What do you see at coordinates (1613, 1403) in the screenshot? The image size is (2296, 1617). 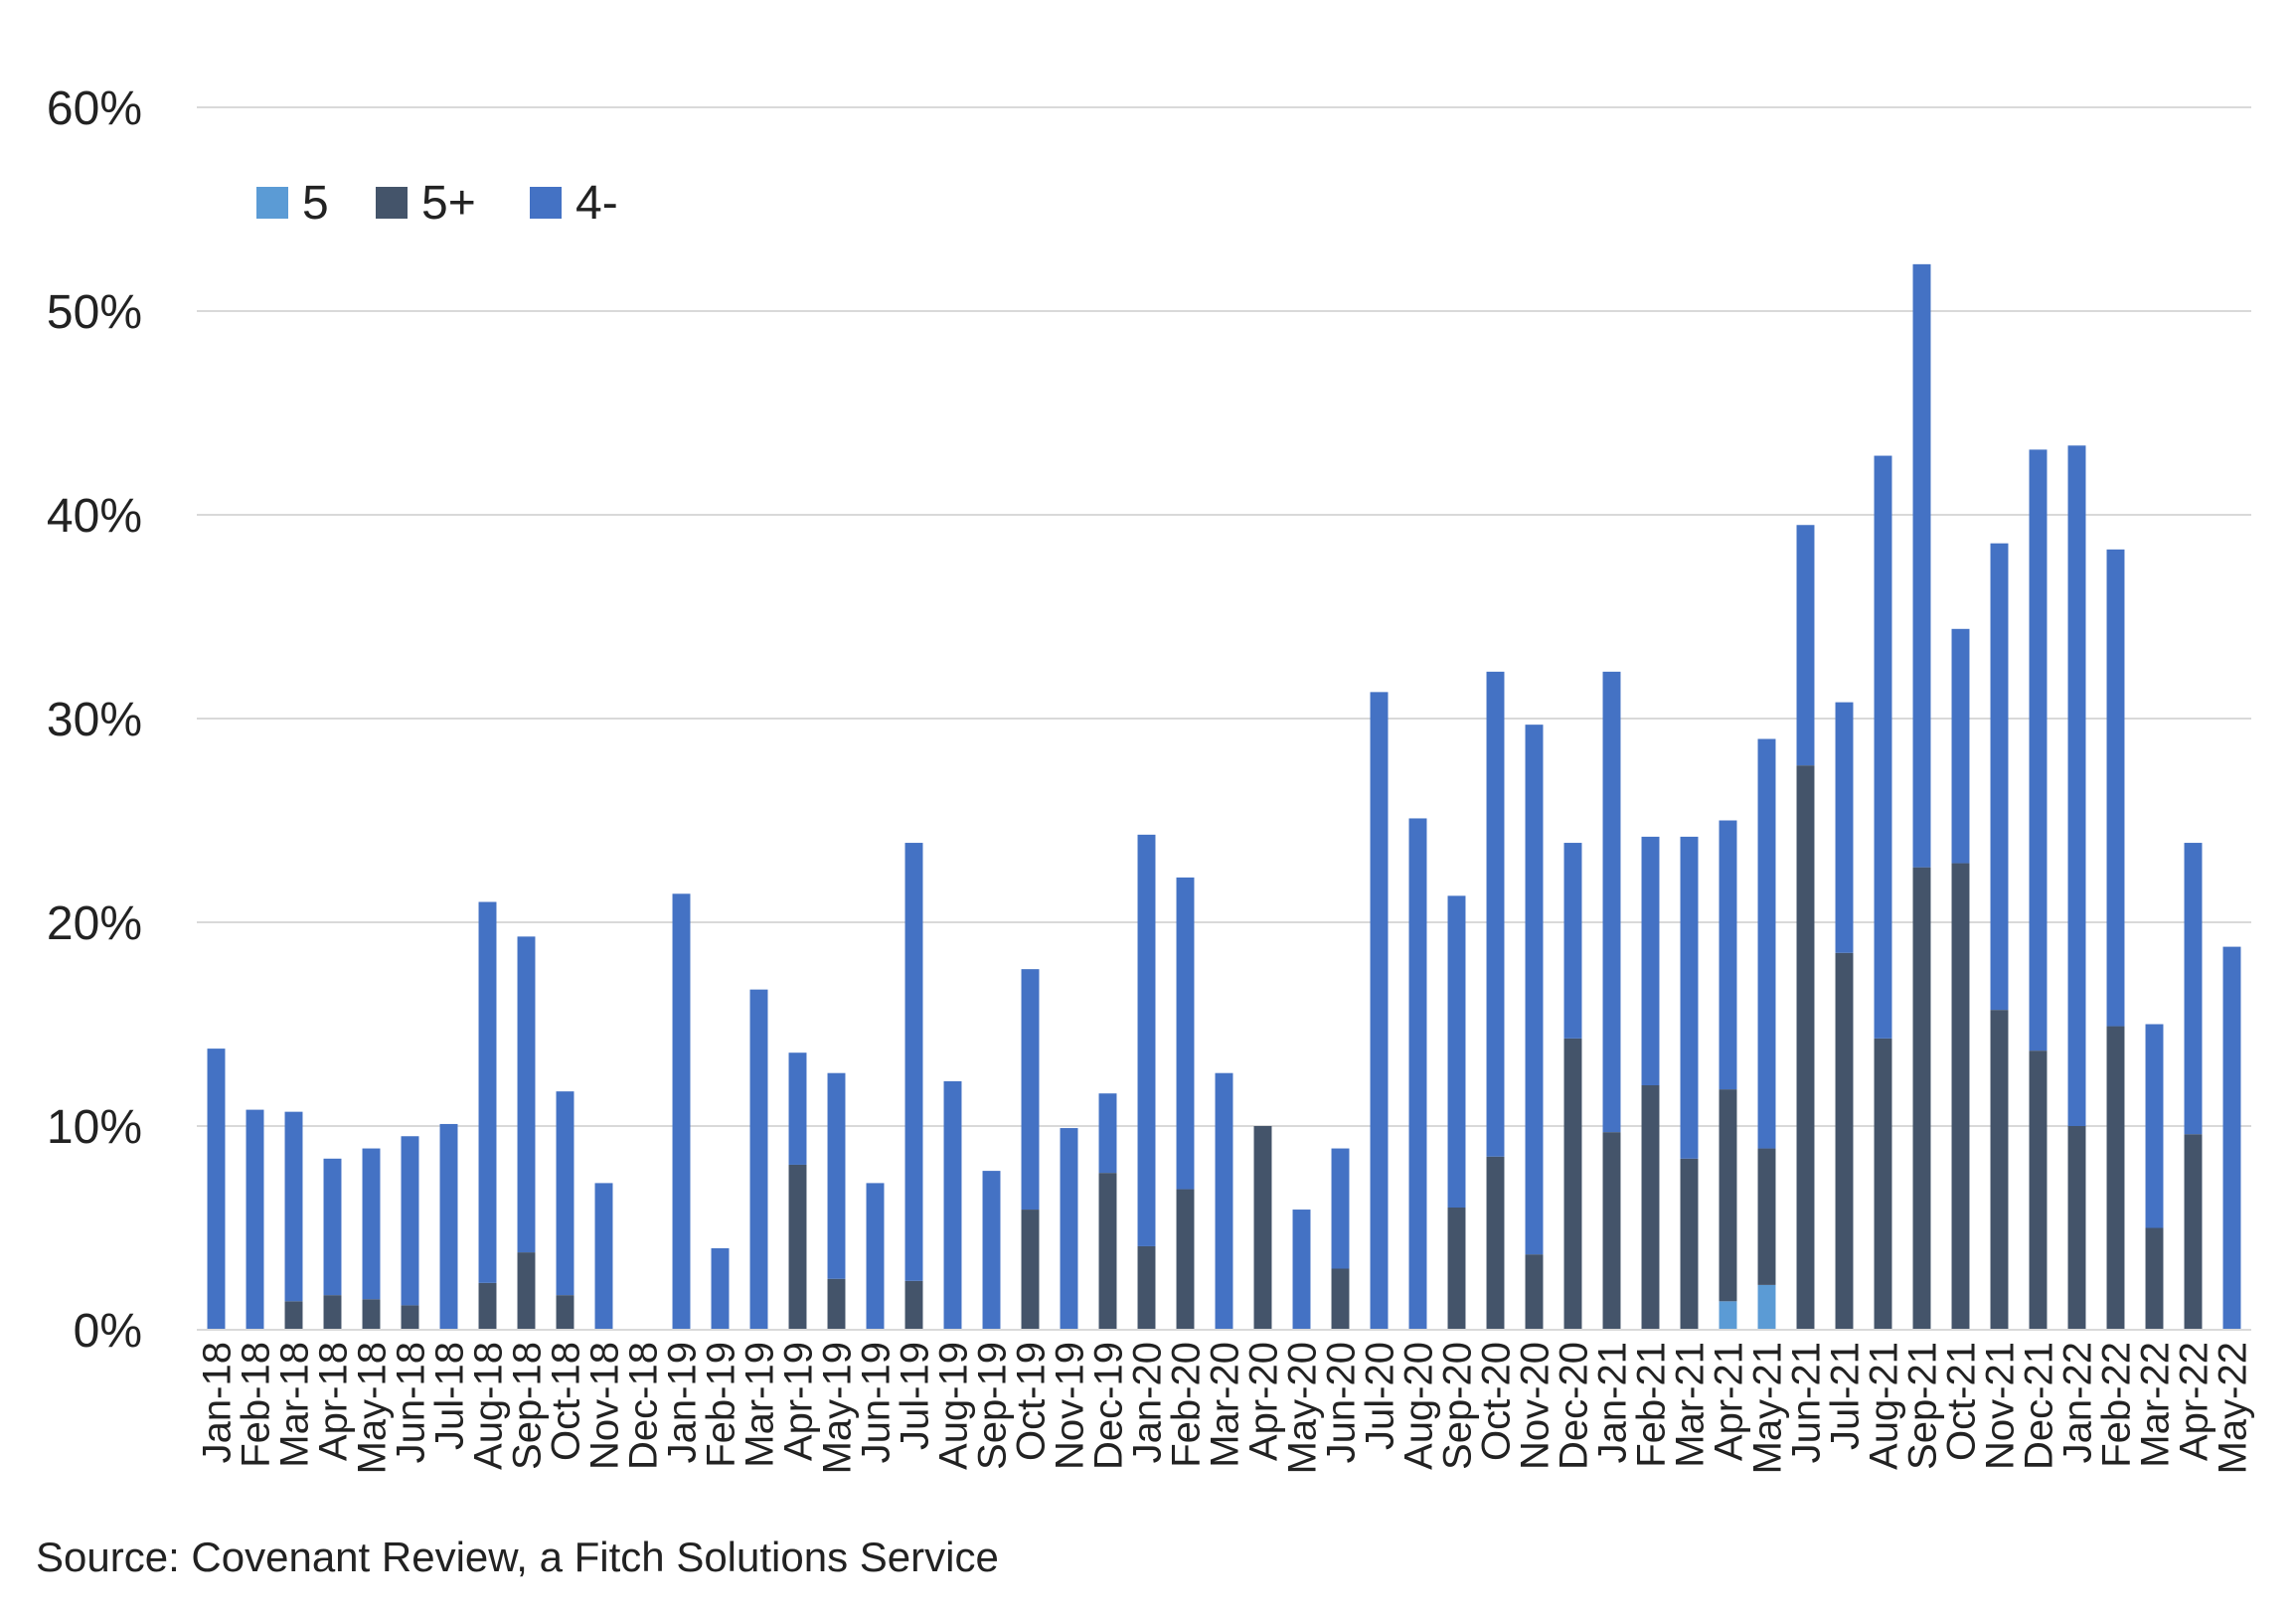 I see `x-tick-label: Jan-21` at bounding box center [1613, 1403].